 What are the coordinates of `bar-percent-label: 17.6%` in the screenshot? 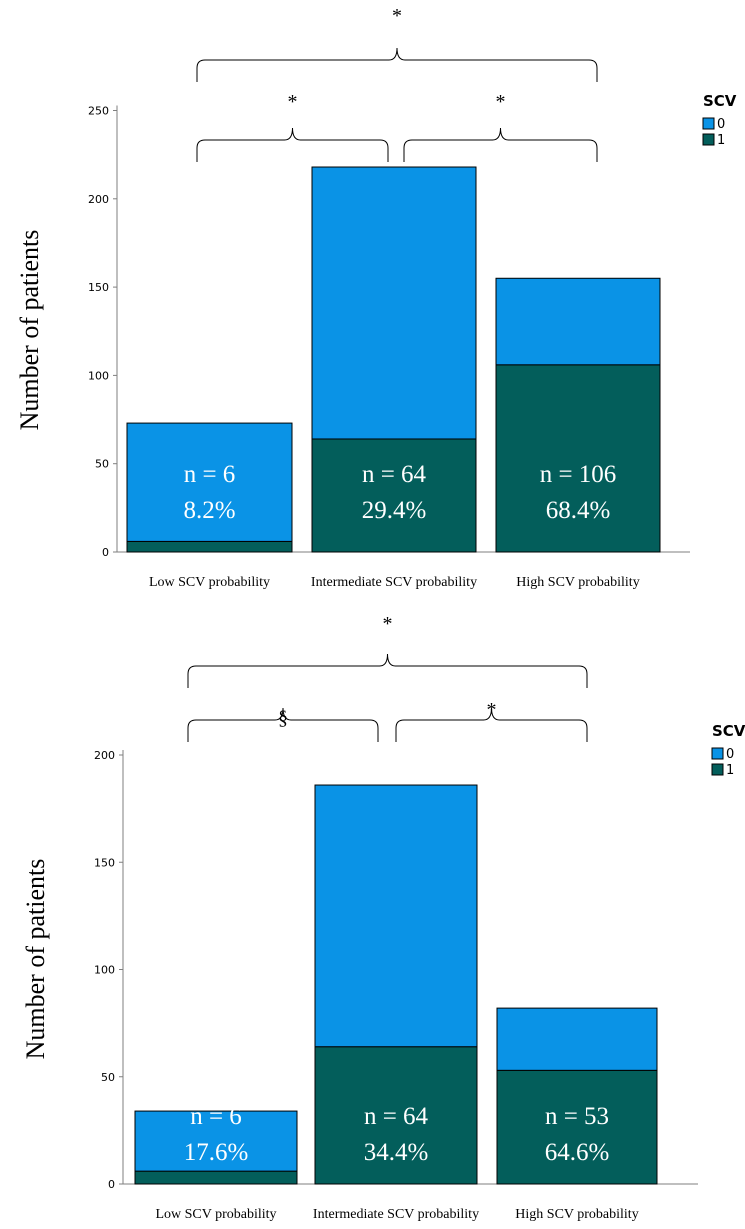 It's located at (216, 1152).